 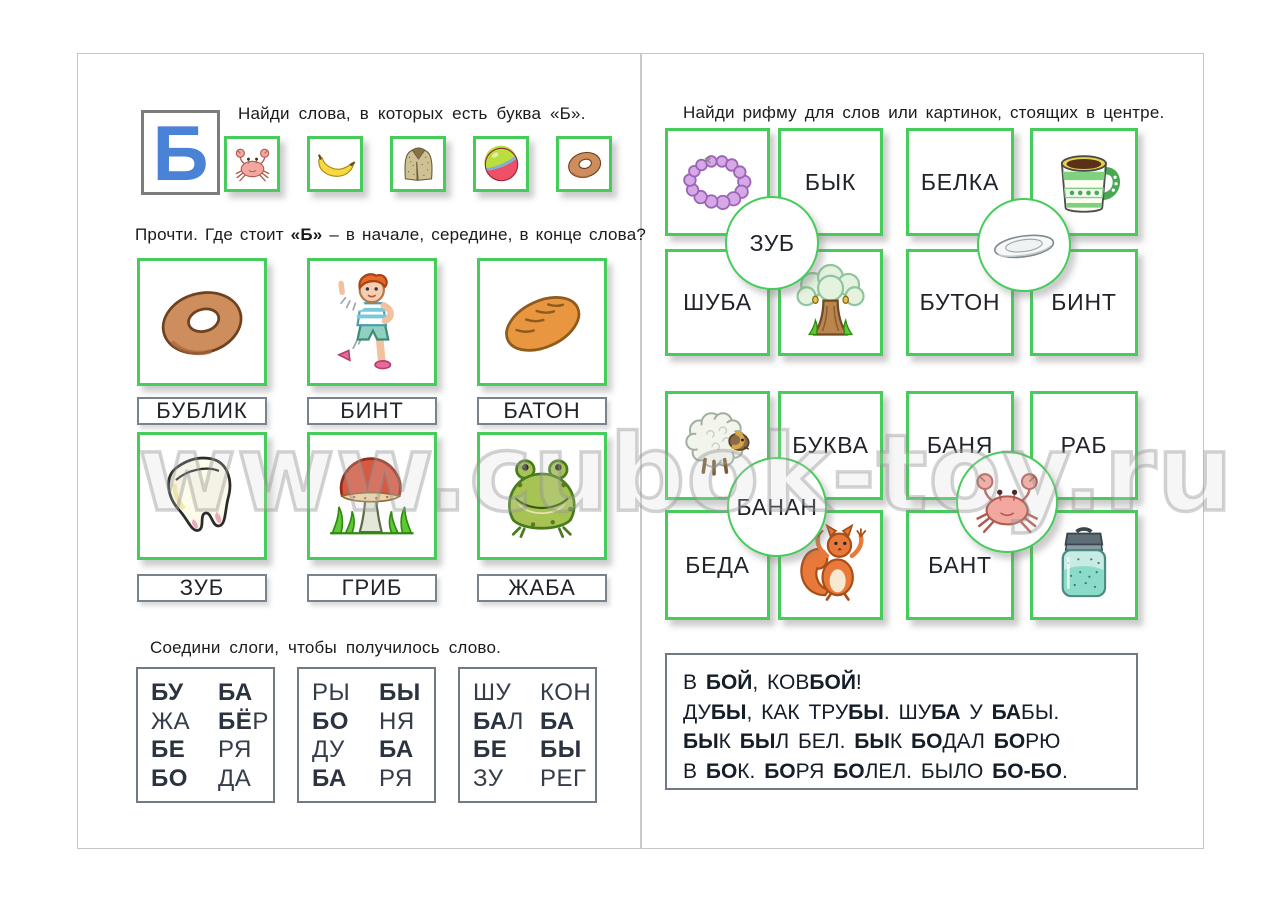 What do you see at coordinates (830, 181) in the screenshot?
I see `rhyme-word: БЫК` at bounding box center [830, 181].